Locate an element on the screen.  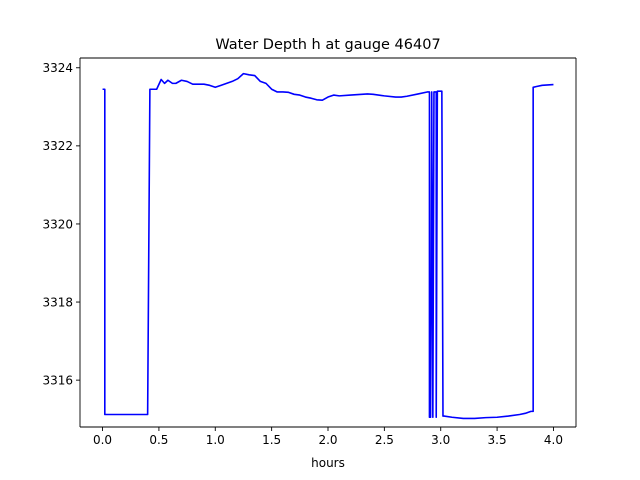
x-tick-label: 2.5 is located at coordinates (384, 440).